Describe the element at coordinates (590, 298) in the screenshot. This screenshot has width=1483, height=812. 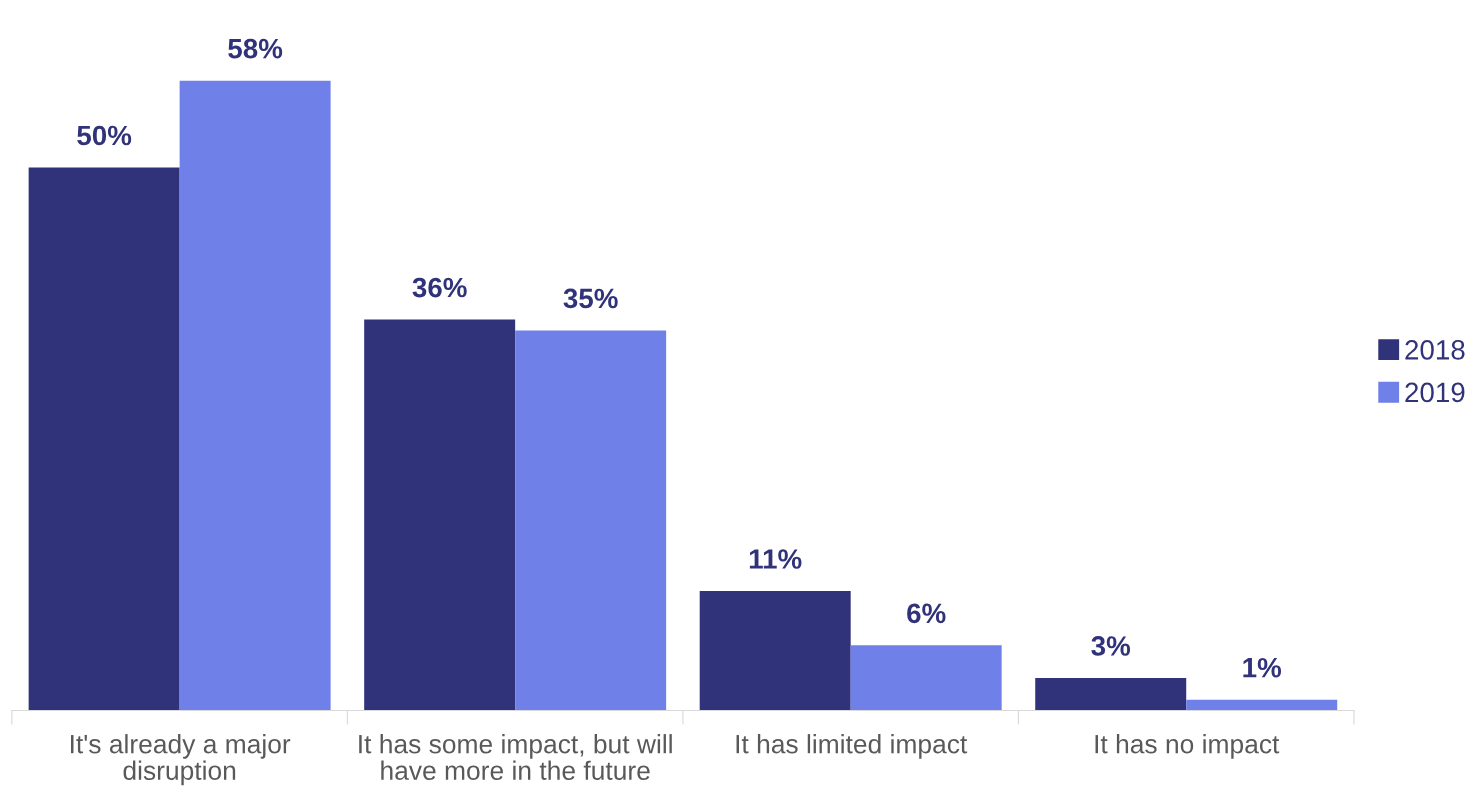
I see `data-label: 35%` at that location.